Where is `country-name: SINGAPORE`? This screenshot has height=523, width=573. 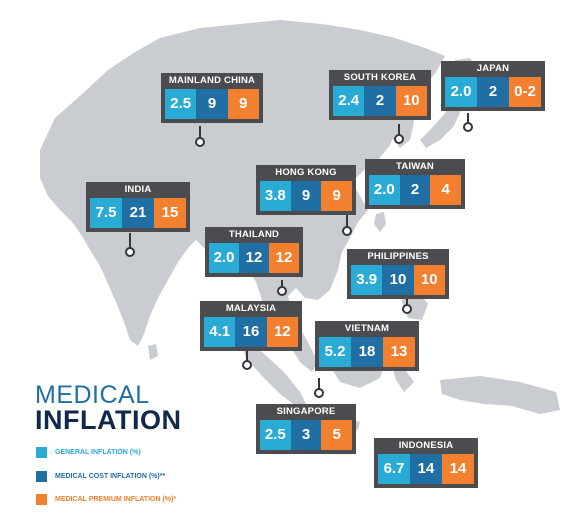
country-name: SINGAPORE is located at coordinates (306, 411).